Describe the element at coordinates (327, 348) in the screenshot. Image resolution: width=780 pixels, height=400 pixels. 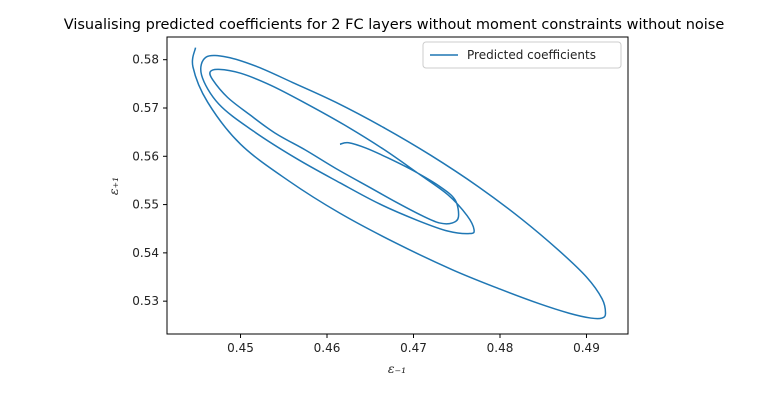
I see `x-tick-label: 0.46` at that location.